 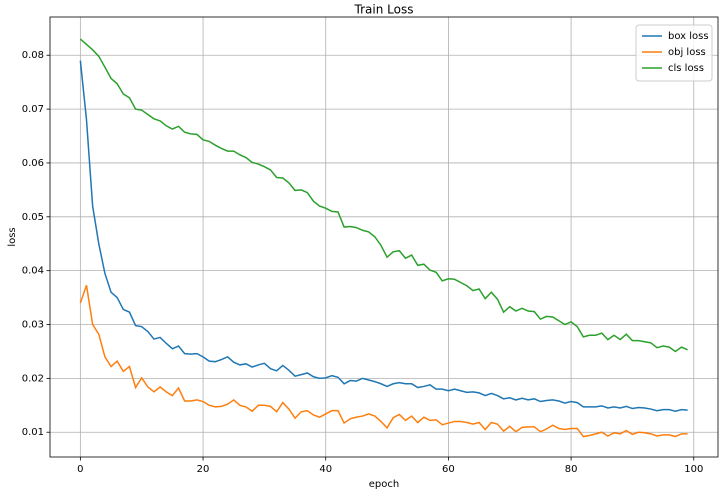 I want to click on legend-label: cls loss, so click(x=686, y=68).